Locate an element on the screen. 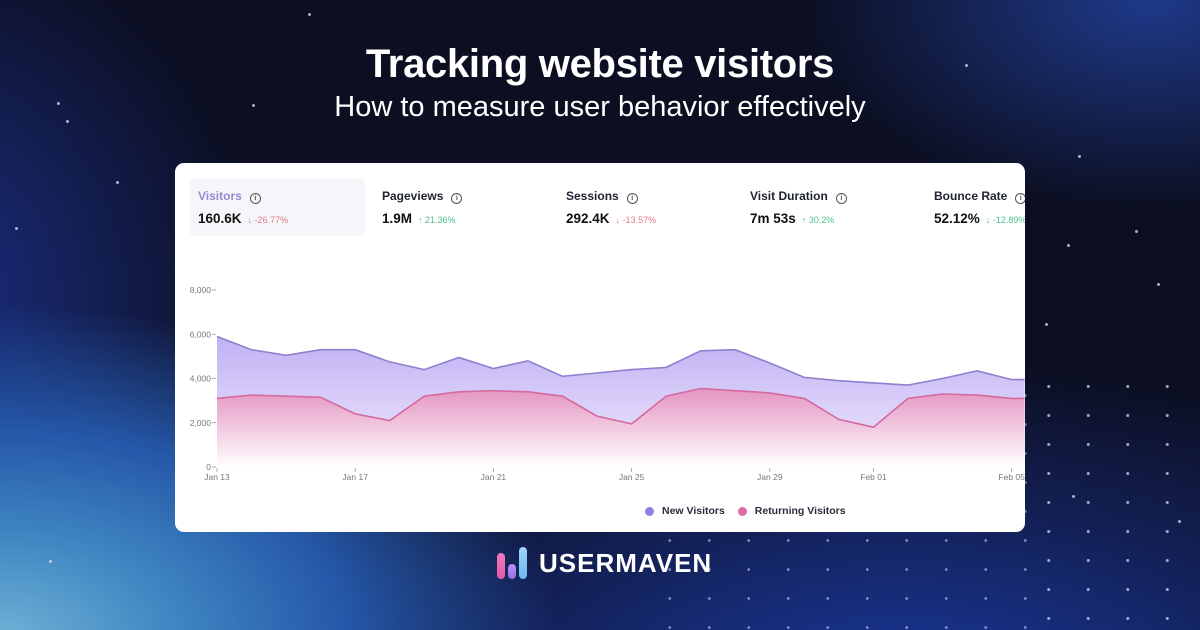 This screenshot has height=630, width=1200. dot-grid-decoration is located at coordinates (1110, 500).